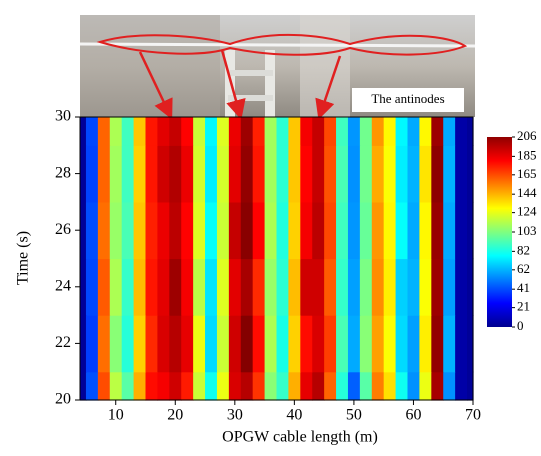 The height and width of the screenshot is (456, 541). I want to click on colorbar-tick-label: 206, so click(527, 135).